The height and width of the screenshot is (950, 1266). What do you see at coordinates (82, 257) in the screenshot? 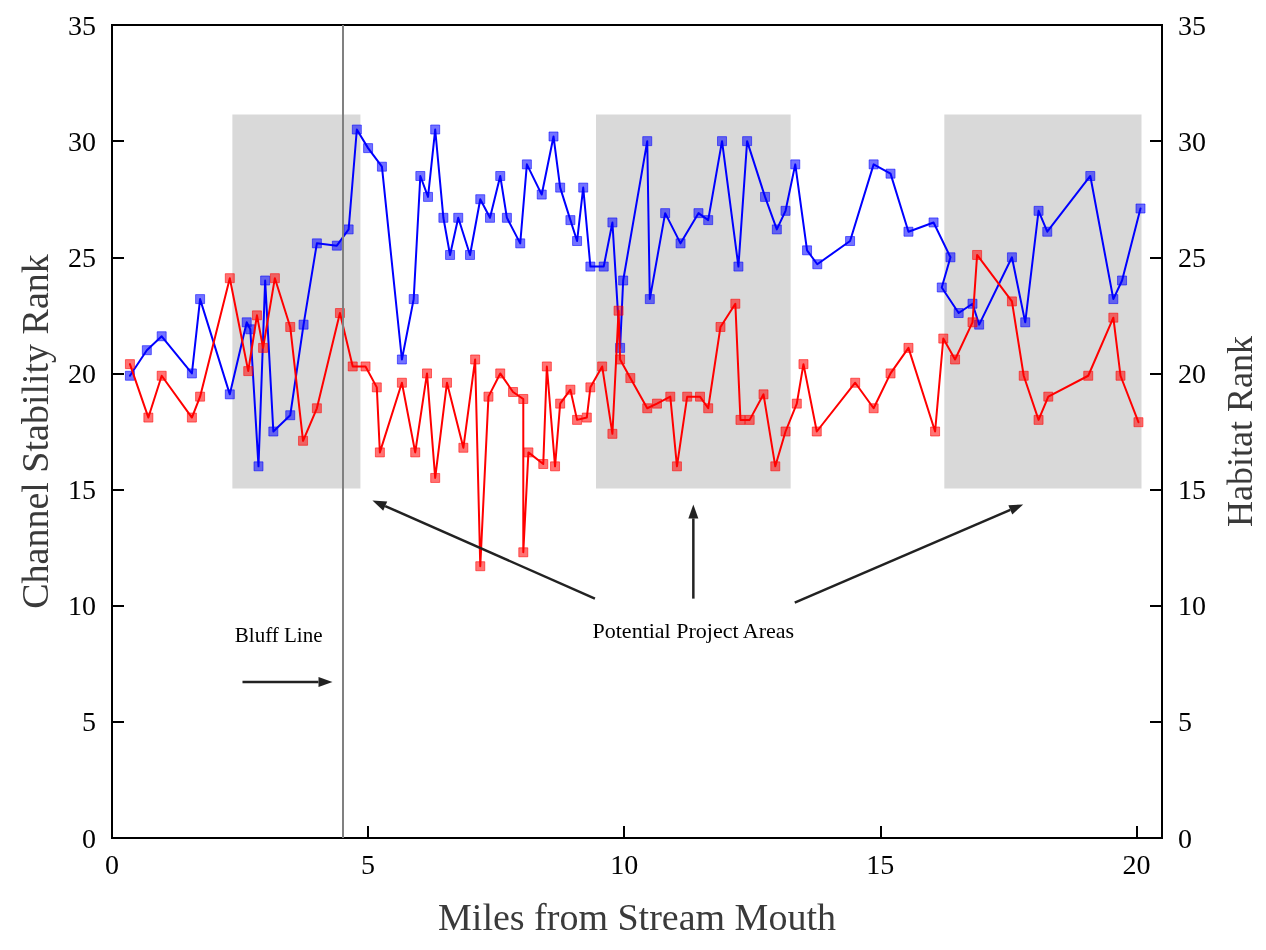
I see `y-tick-label: 25` at bounding box center [82, 257].